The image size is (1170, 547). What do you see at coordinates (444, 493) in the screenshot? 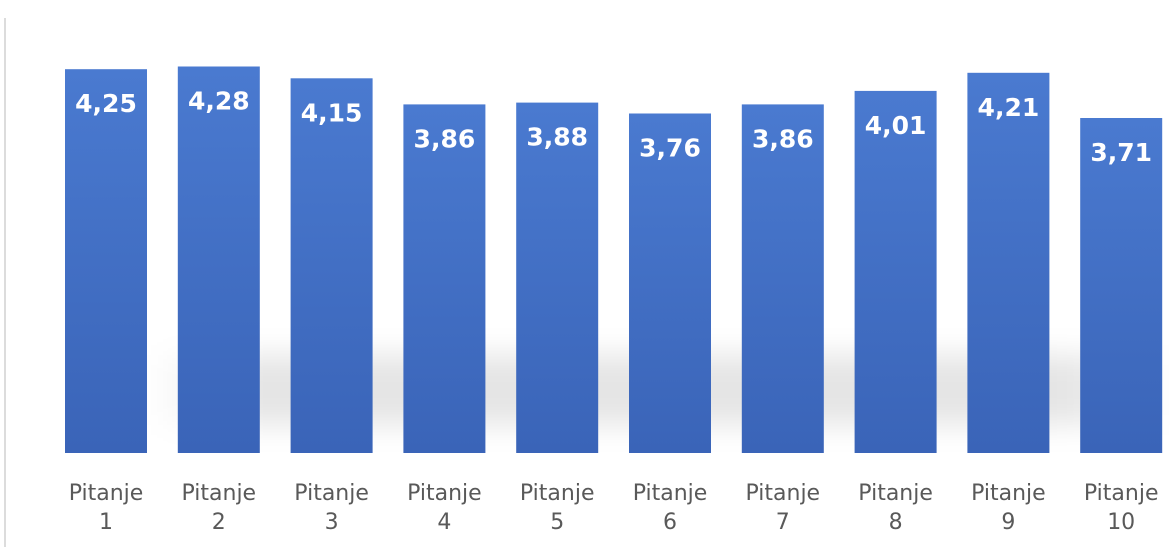
I see `category-label-pitanje-4-word: Pitanje` at bounding box center [444, 493].